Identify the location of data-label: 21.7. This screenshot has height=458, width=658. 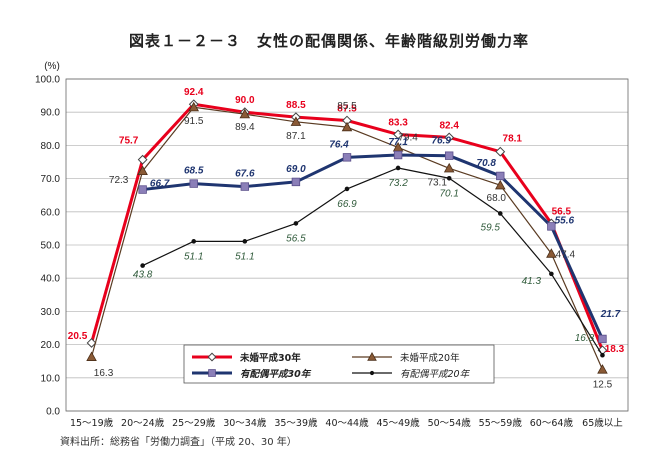
(610, 314).